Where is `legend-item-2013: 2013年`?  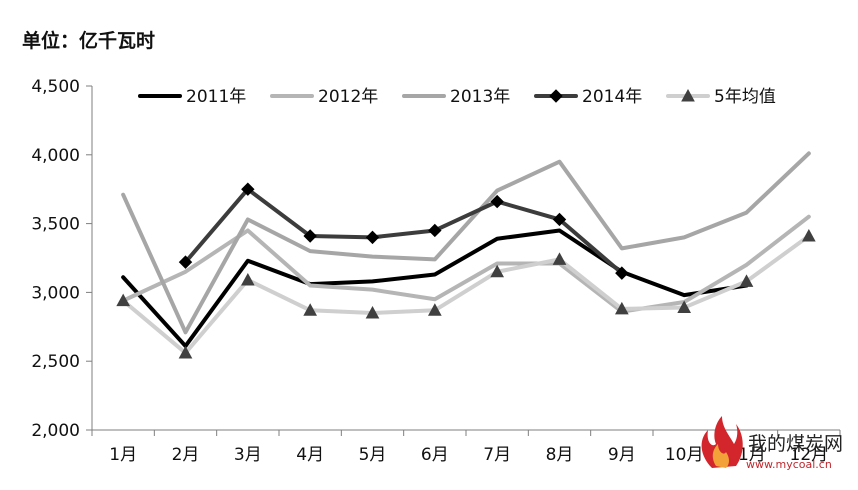 legend-item-2013: 2013年 is located at coordinates (456, 97).